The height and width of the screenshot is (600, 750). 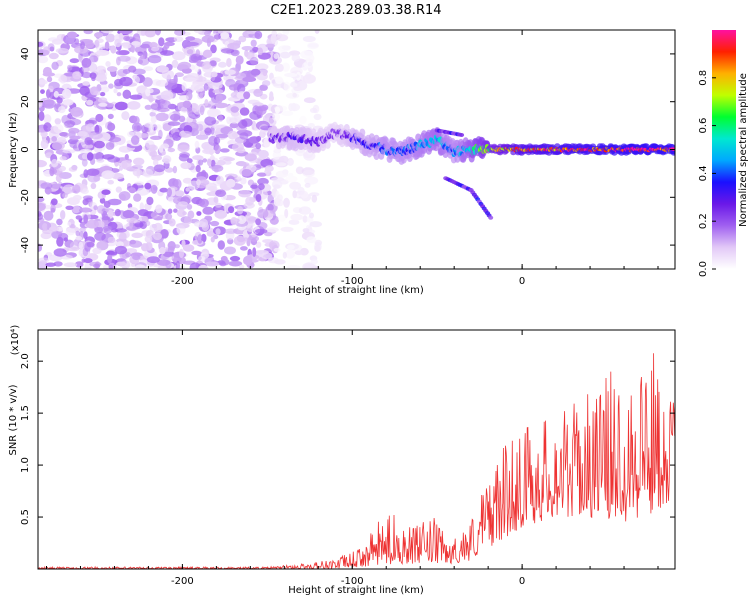 I want to click on y-tick-label: 40, so click(x=25, y=54).